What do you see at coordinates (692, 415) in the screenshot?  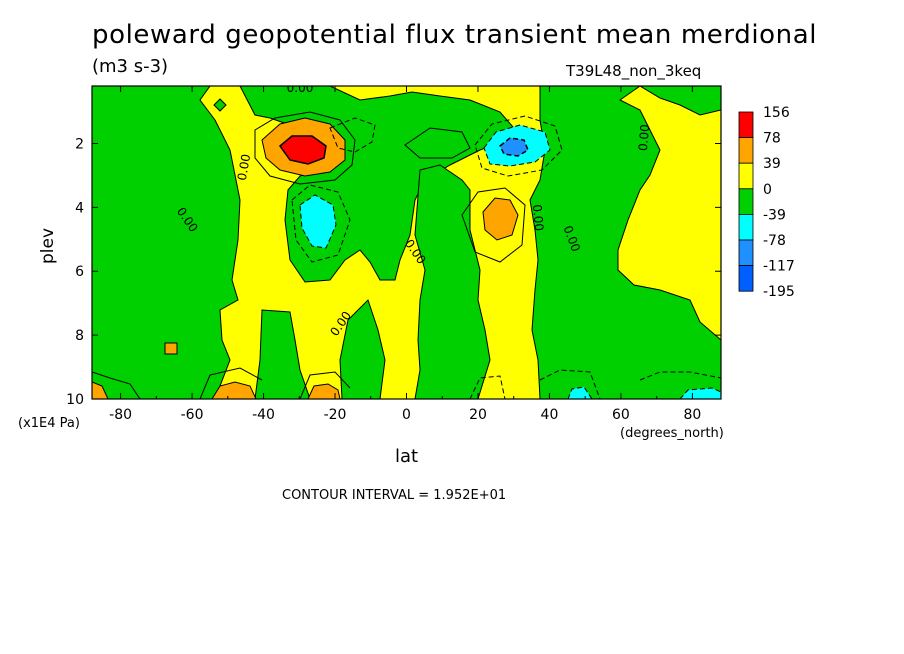 I see `x-tick-label: 80` at bounding box center [692, 415].